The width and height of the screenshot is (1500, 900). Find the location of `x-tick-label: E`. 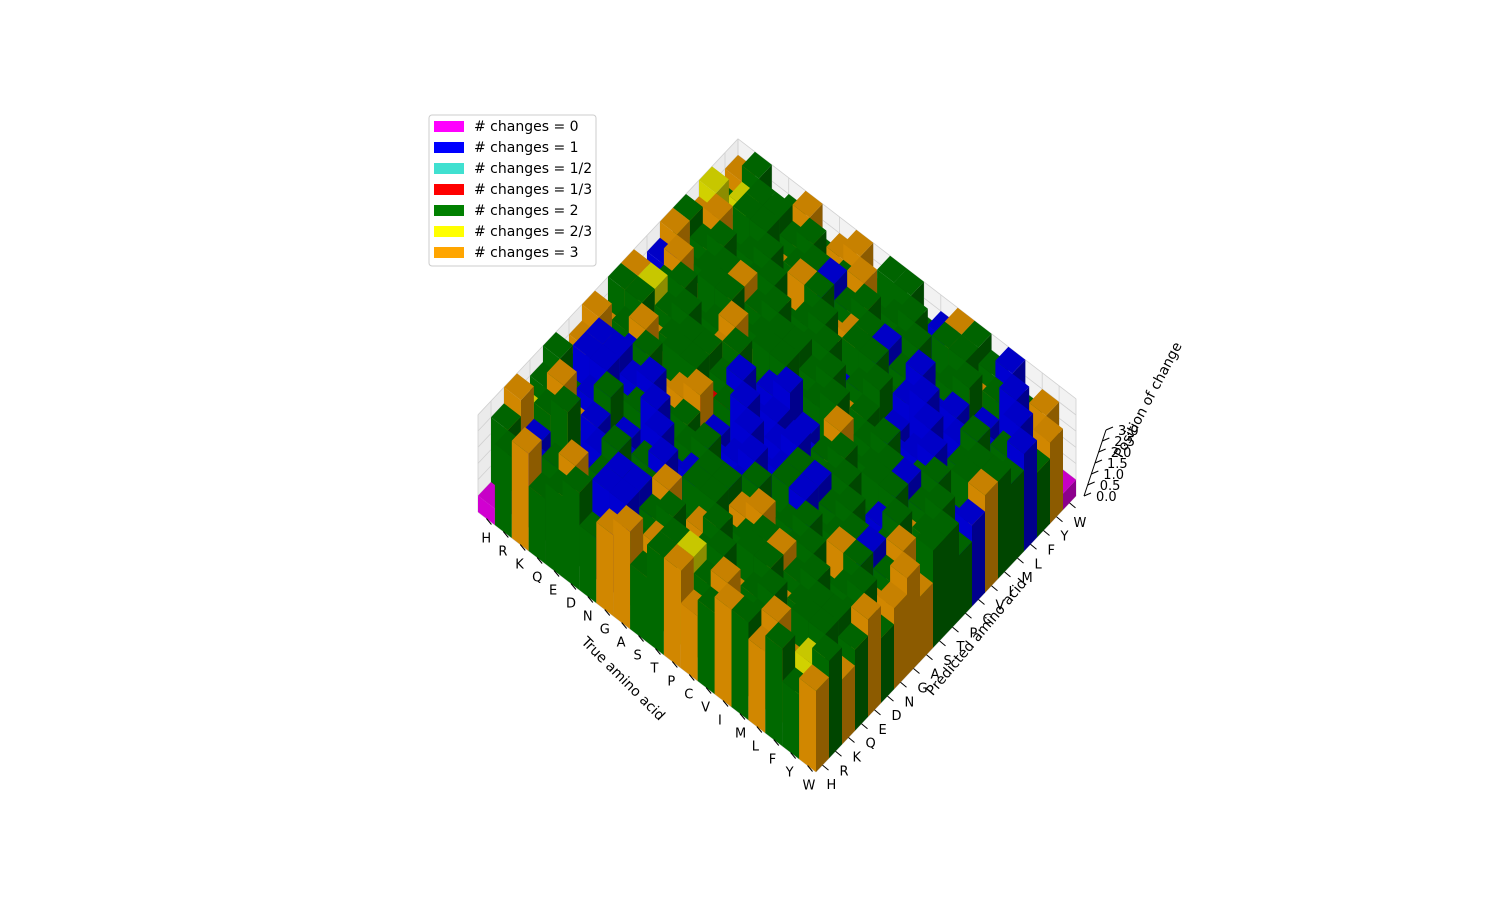

x-tick-label: E is located at coordinates (553, 591).